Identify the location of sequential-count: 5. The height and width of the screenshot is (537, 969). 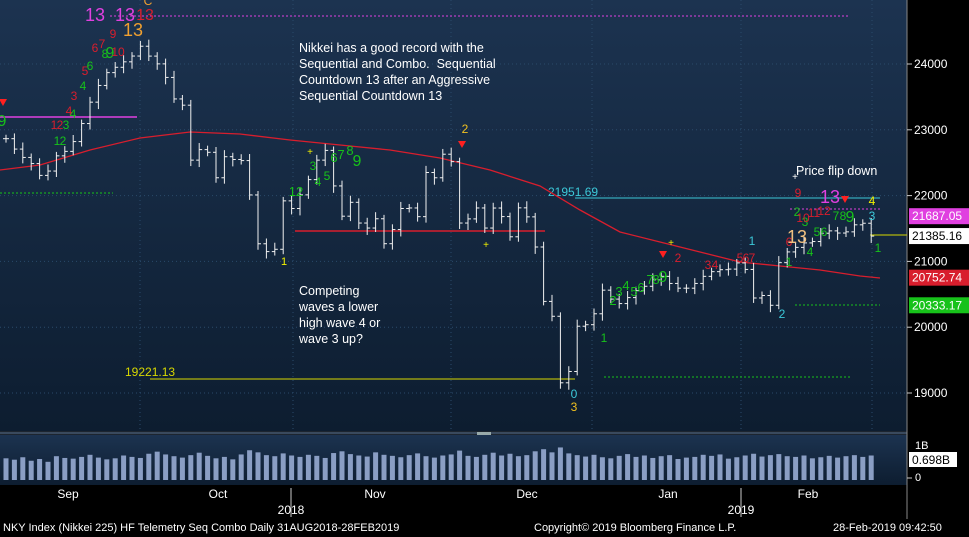
(85, 71).